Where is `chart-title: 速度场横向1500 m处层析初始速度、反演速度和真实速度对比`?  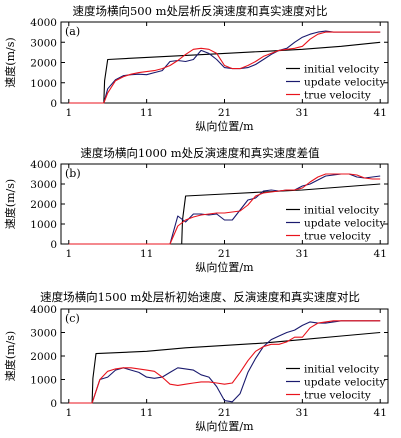 chart-title: 速度场横向1500 m处层析初始速度、反演速度和真实速度对比 is located at coordinates (200, 297).